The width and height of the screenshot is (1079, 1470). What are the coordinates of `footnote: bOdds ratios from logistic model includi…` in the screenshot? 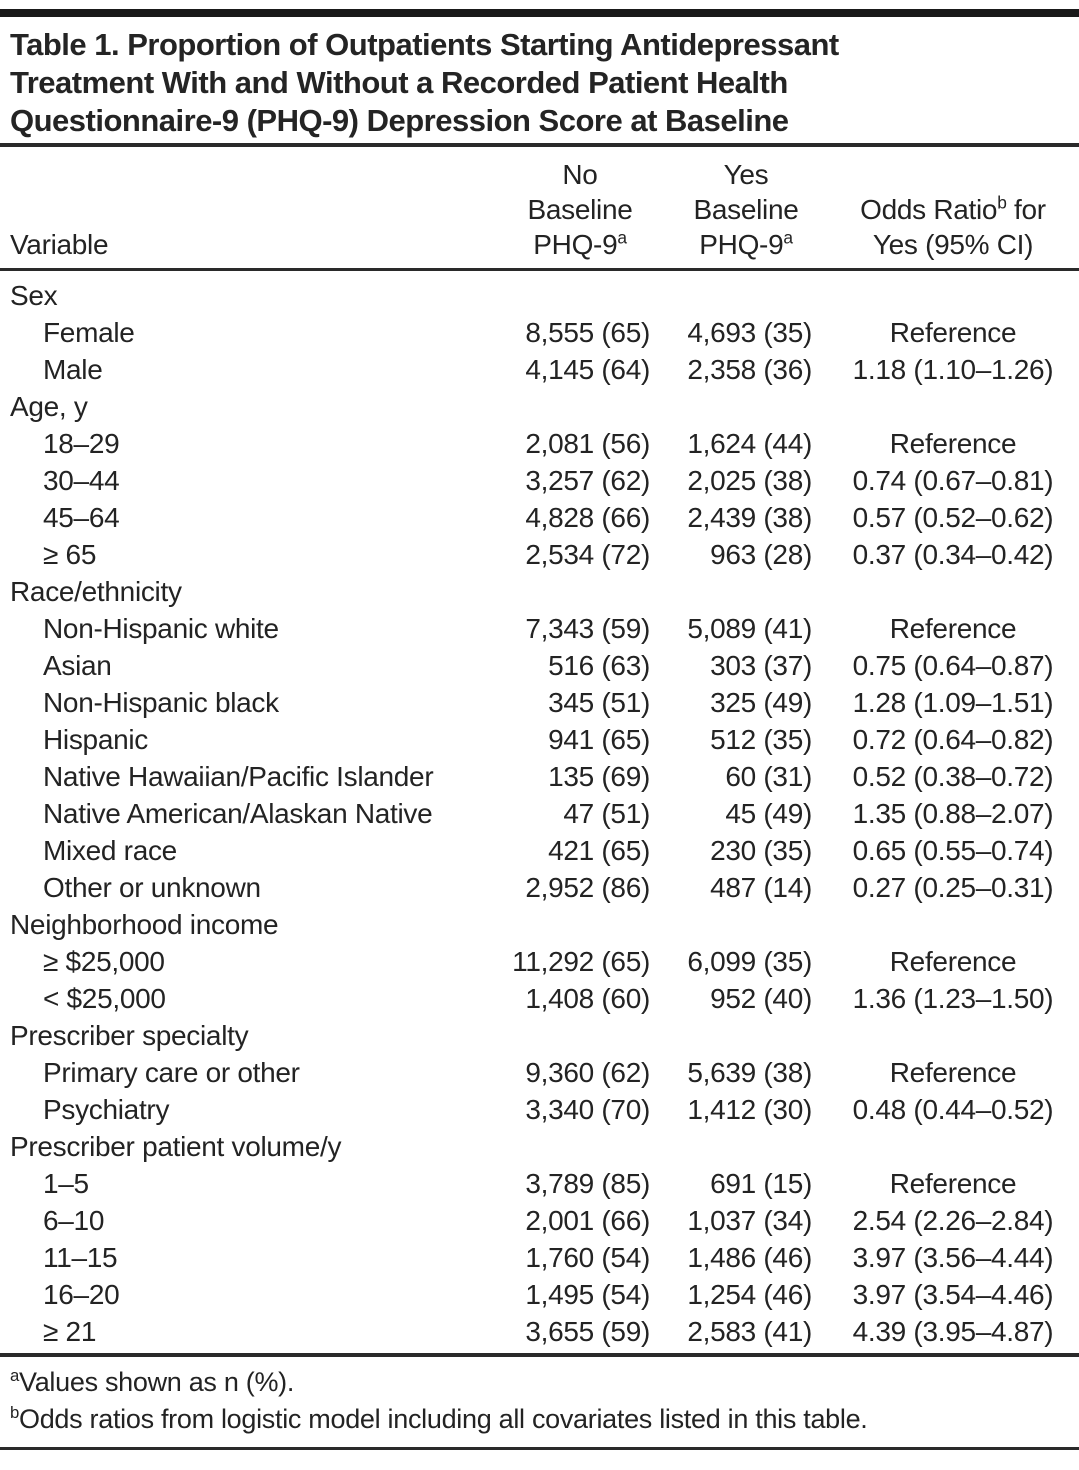 It's located at (439, 1418).